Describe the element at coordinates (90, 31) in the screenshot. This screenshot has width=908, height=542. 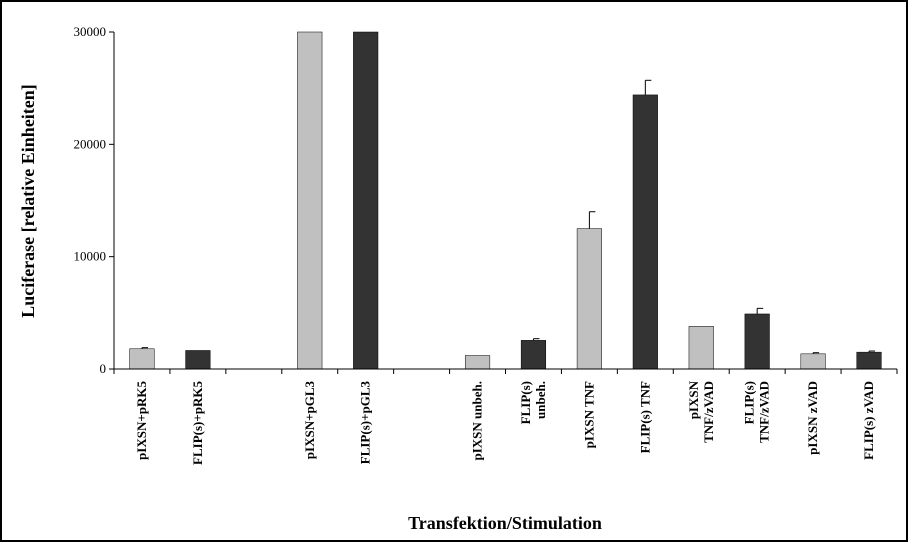
I see `y-tick-label: 30000` at that location.